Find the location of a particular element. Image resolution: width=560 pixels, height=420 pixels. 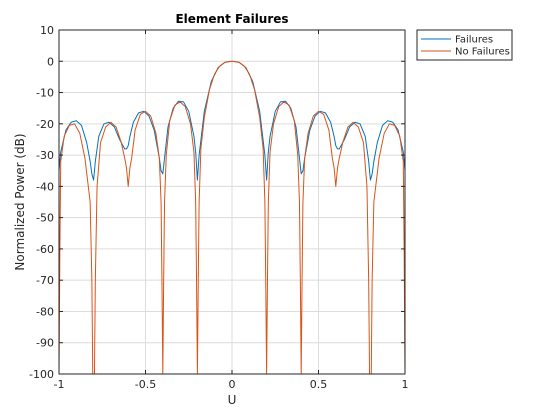

legend-entry-label: No Failures is located at coordinates (482, 52).